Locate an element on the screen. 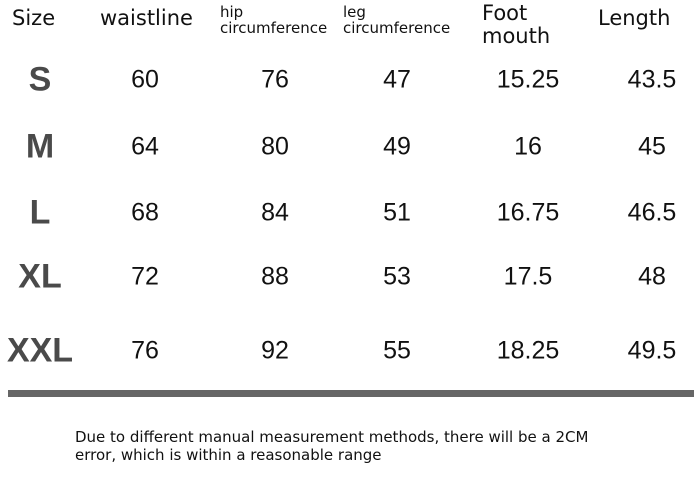 The height and width of the screenshot is (481, 697). cell: 18.25 is located at coordinates (528, 350).